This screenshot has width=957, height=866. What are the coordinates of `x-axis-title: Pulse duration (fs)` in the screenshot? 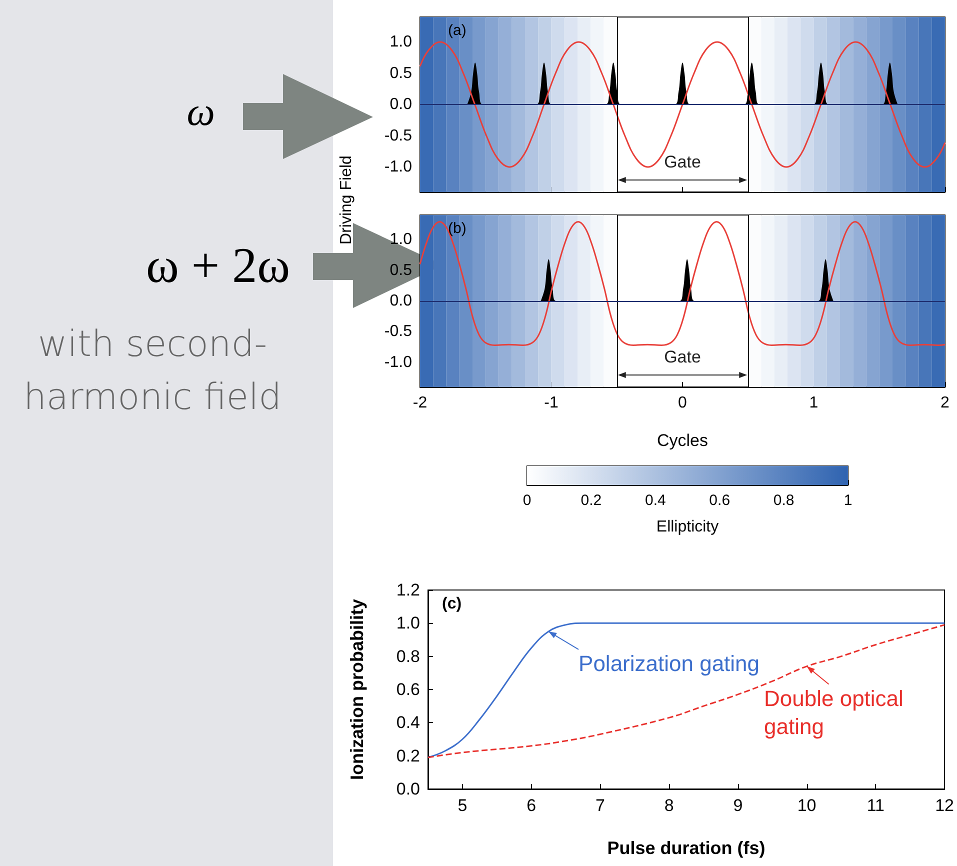 It's located at (686, 848).